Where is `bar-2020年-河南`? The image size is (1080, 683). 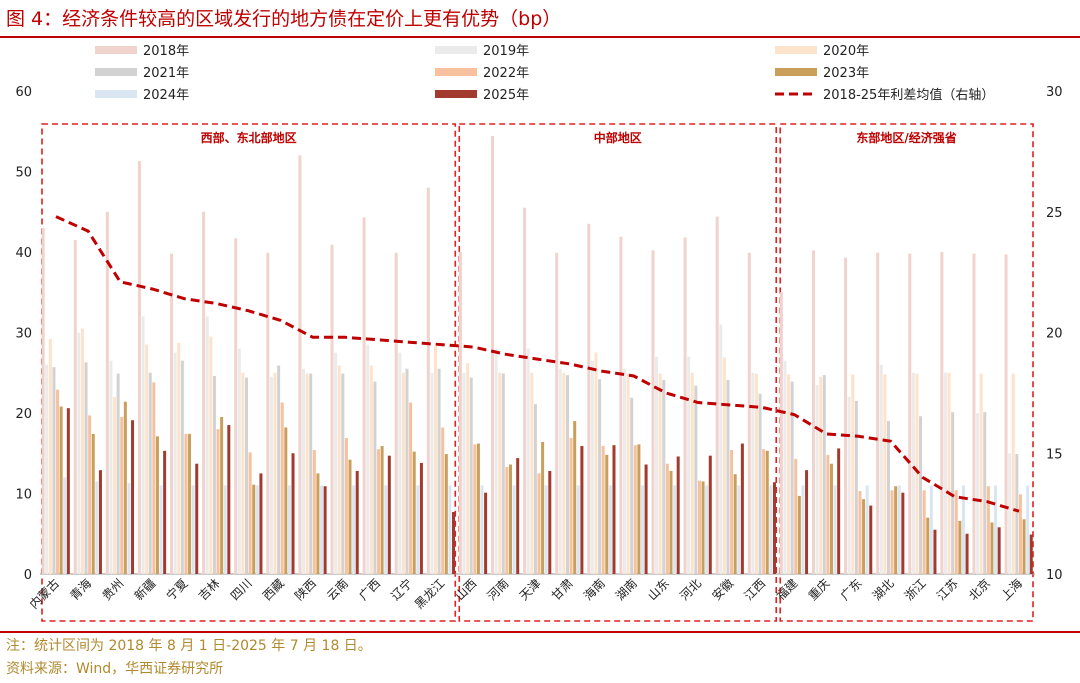
bar-2020年-河南 is located at coordinates (500, 473).